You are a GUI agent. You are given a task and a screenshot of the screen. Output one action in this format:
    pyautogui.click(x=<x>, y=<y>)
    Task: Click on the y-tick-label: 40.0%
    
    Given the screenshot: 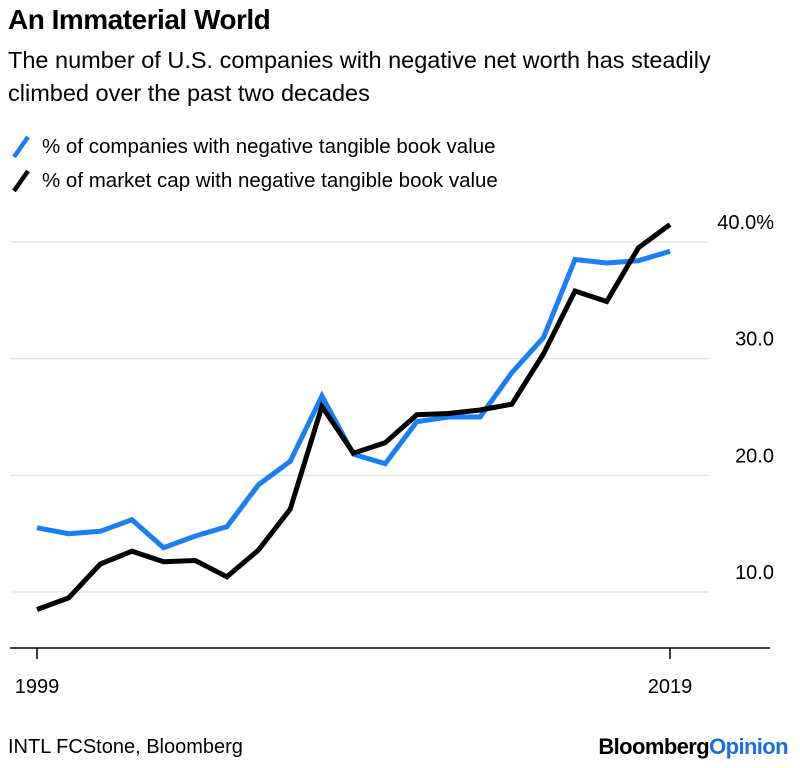 What is the action you would take?
    pyautogui.click(x=745, y=223)
    